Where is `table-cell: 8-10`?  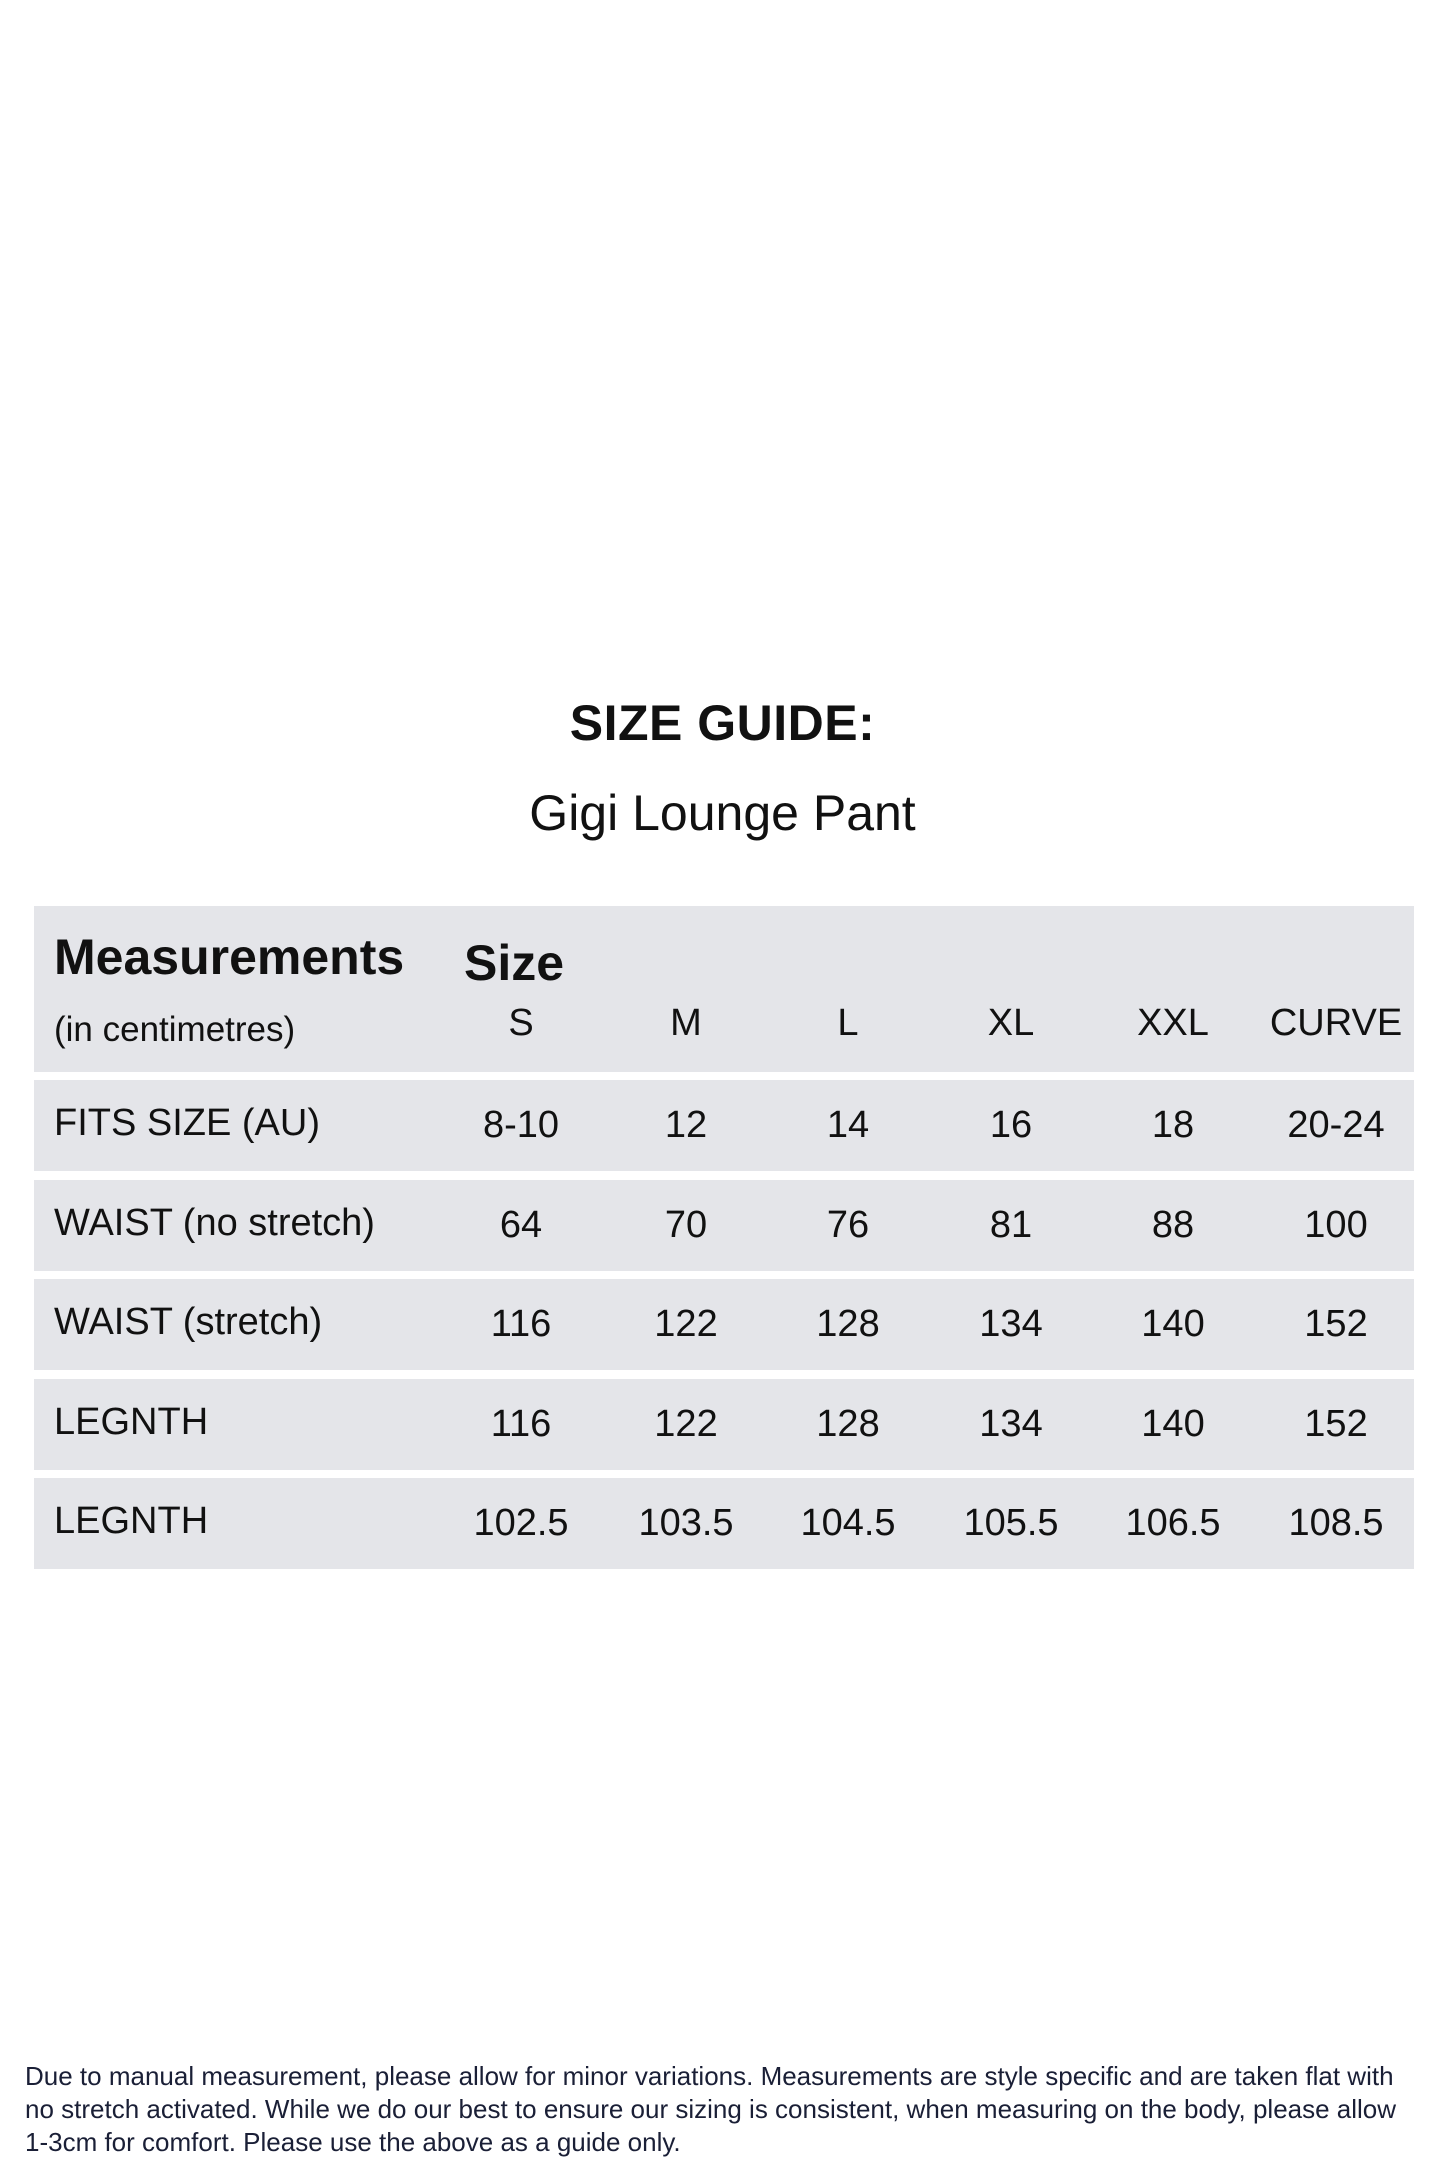
table-cell: 8-10 is located at coordinates (521, 1125).